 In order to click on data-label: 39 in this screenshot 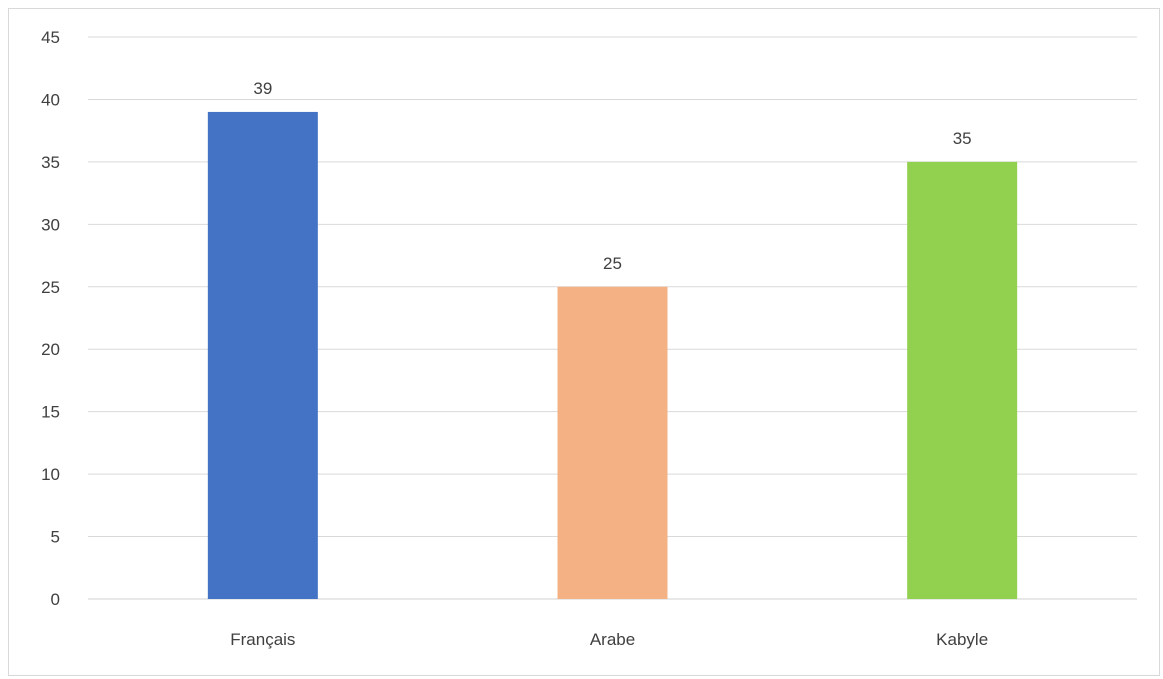, I will do `click(262, 88)`.